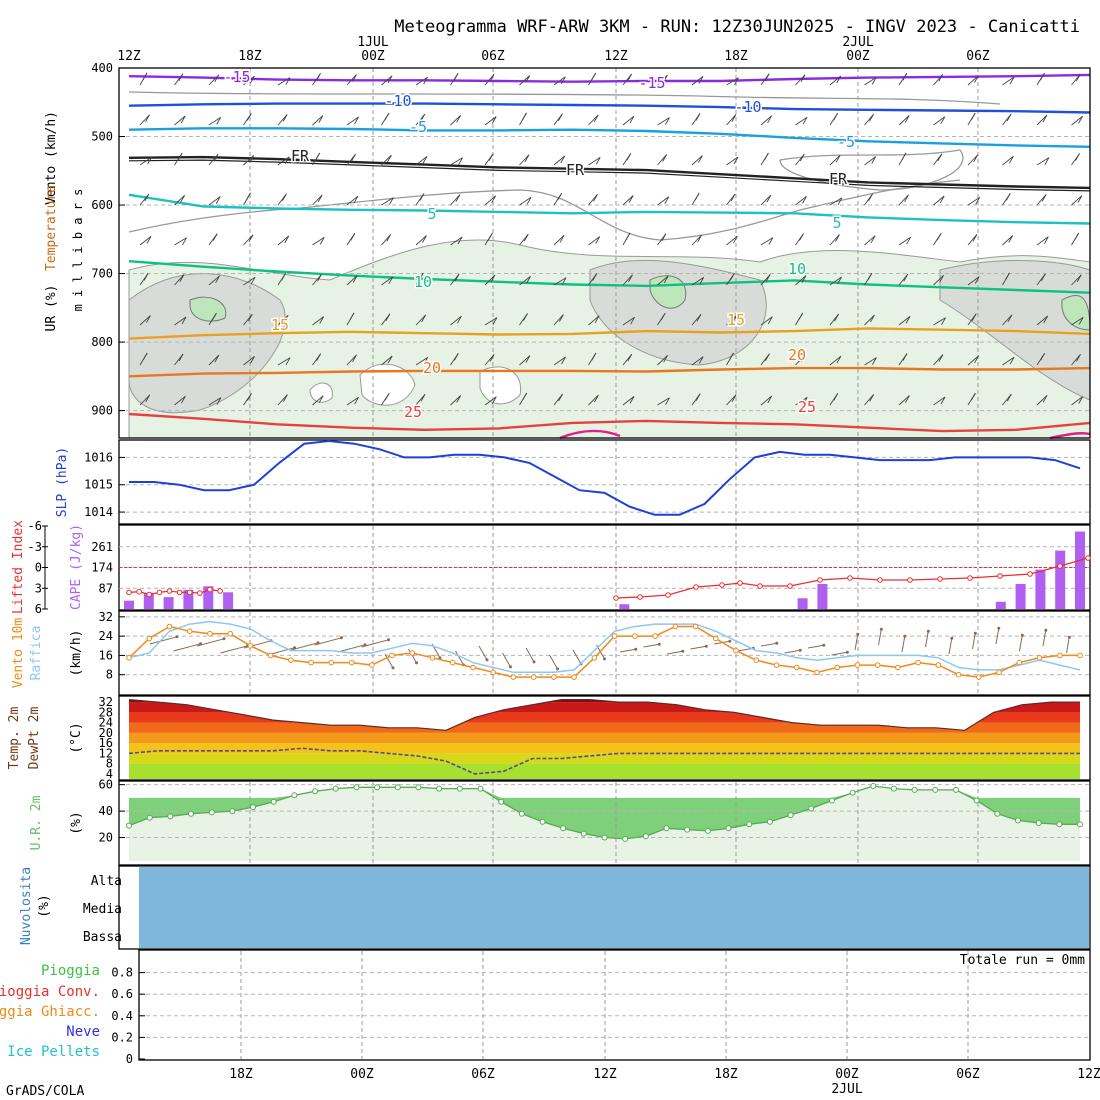 The width and height of the screenshot is (1100, 1100). I want to click on cape-bar, so click(148, 600).